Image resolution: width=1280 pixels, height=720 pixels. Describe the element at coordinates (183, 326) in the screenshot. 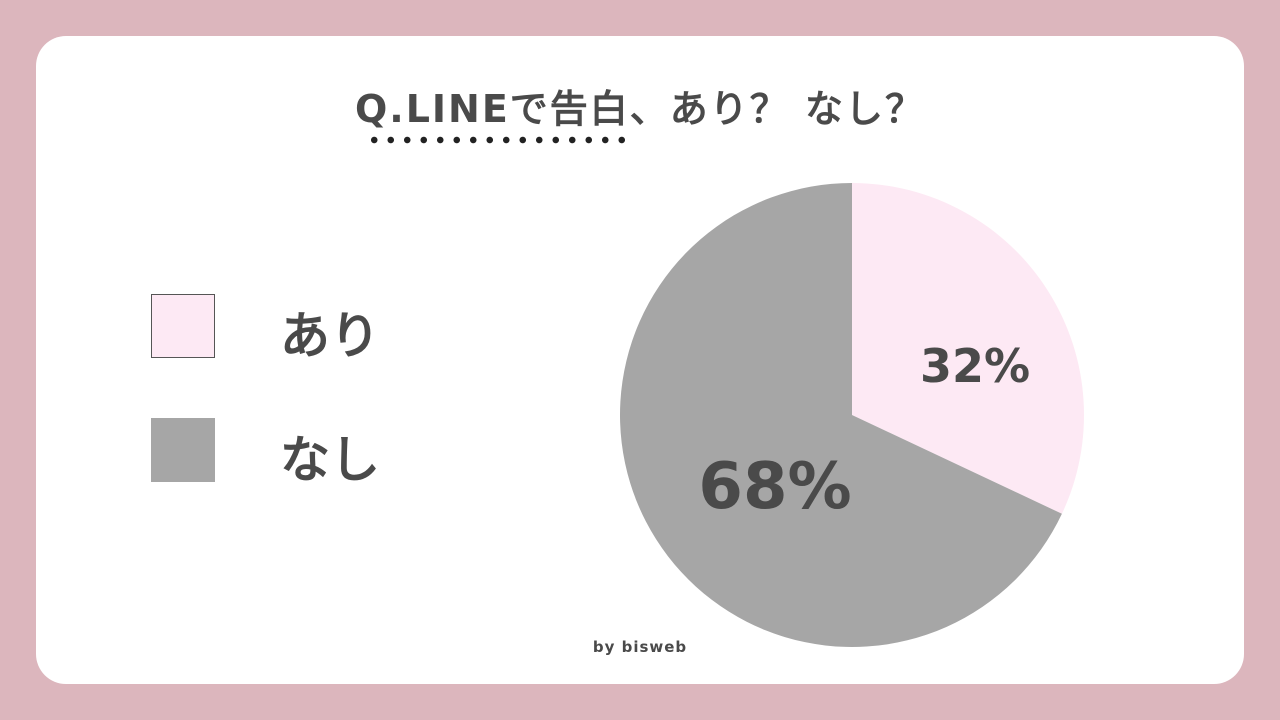

I see `legend-swatch-ari` at that location.